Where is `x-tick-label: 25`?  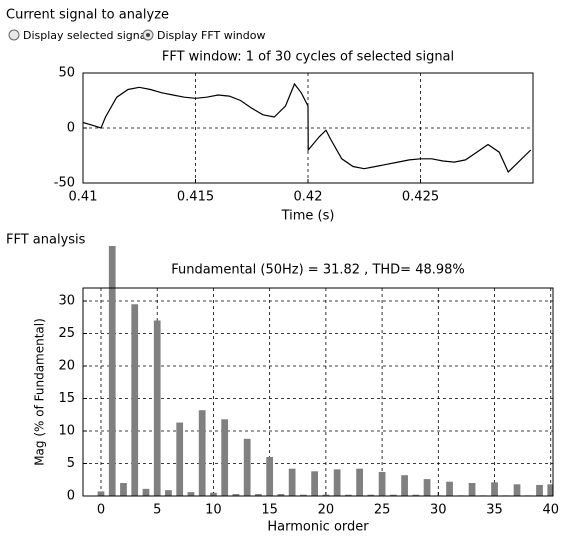
x-tick-label: 25 is located at coordinates (382, 510).